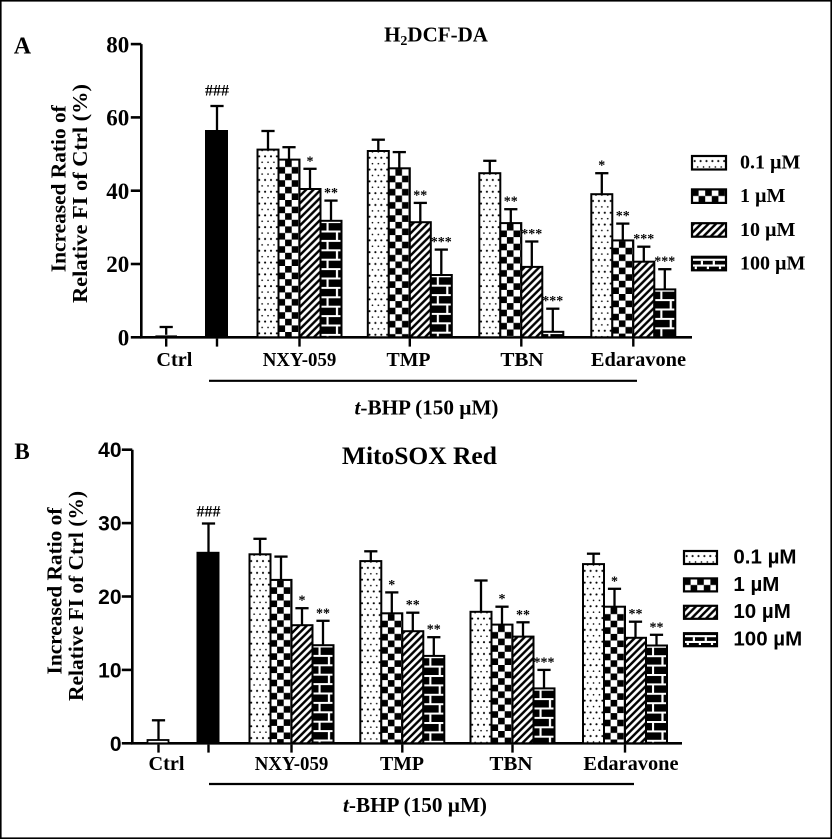  I want to click on svg-text: 80, so click(117, 44).